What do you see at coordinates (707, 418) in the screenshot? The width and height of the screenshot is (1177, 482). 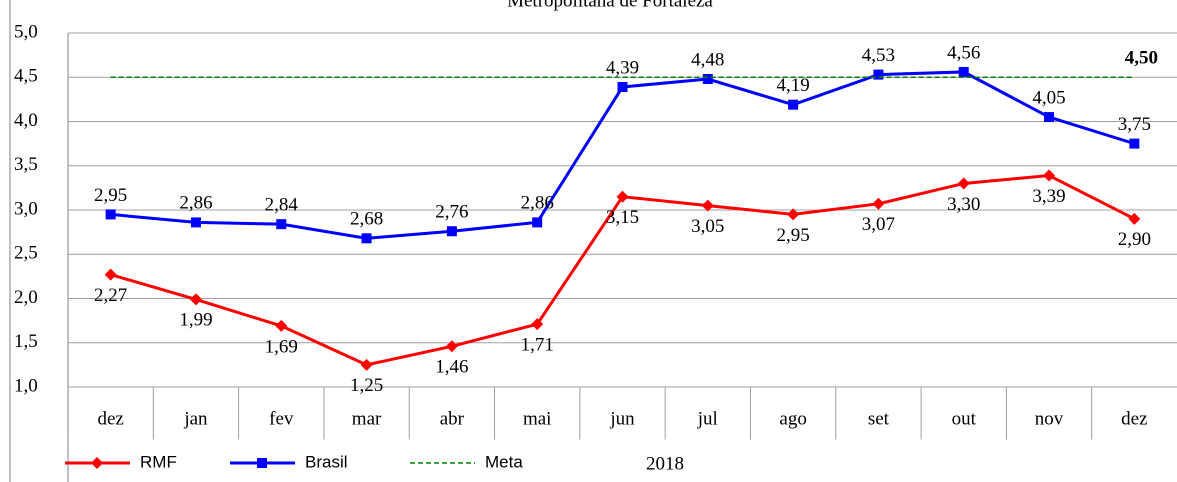 I see `x-tick-label: jul` at bounding box center [707, 418].